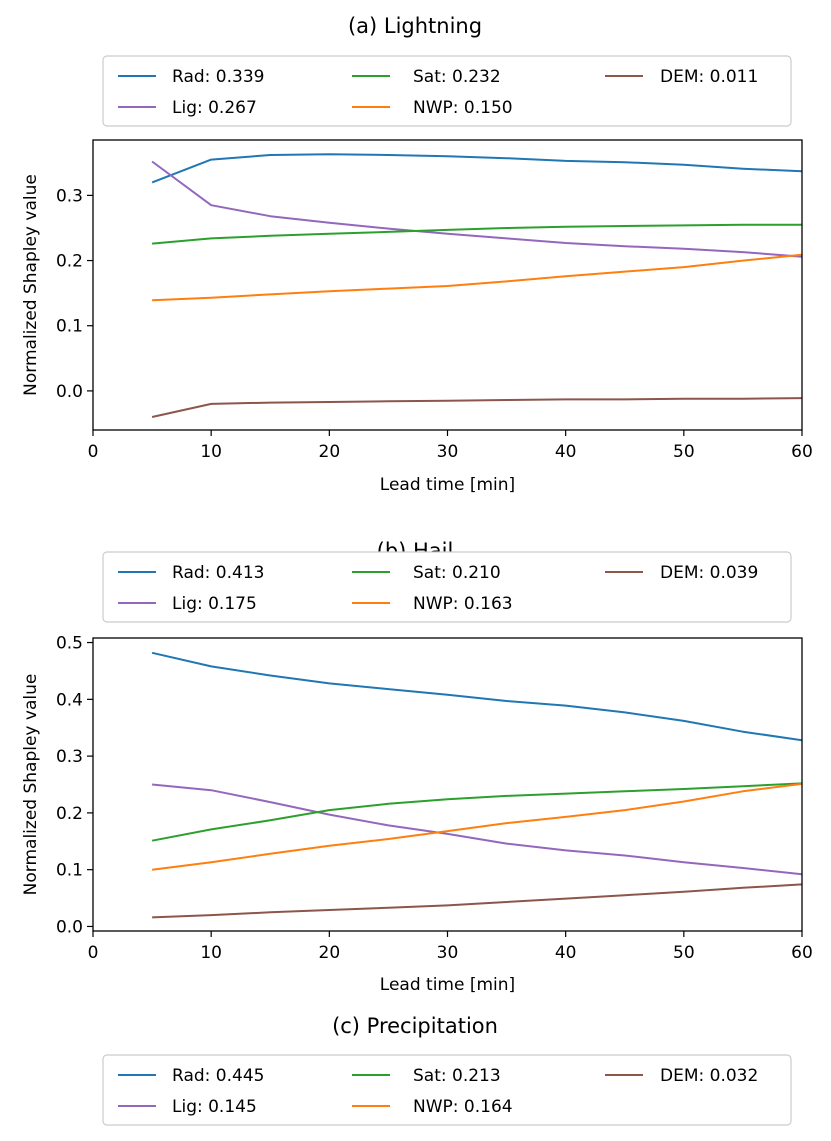 This screenshot has height=1141, width=831. Describe the element at coordinates (218, 1076) in the screenshot. I see `legend-label-rad: Rad: 0.445` at that location.